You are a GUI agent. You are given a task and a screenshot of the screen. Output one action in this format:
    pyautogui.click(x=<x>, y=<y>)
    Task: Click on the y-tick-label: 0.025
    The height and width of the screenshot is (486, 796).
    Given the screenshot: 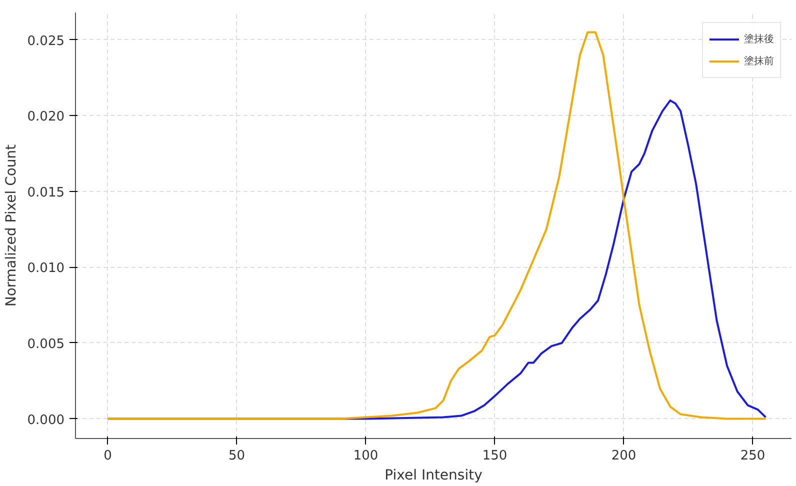 What is the action you would take?
    pyautogui.click(x=45, y=41)
    